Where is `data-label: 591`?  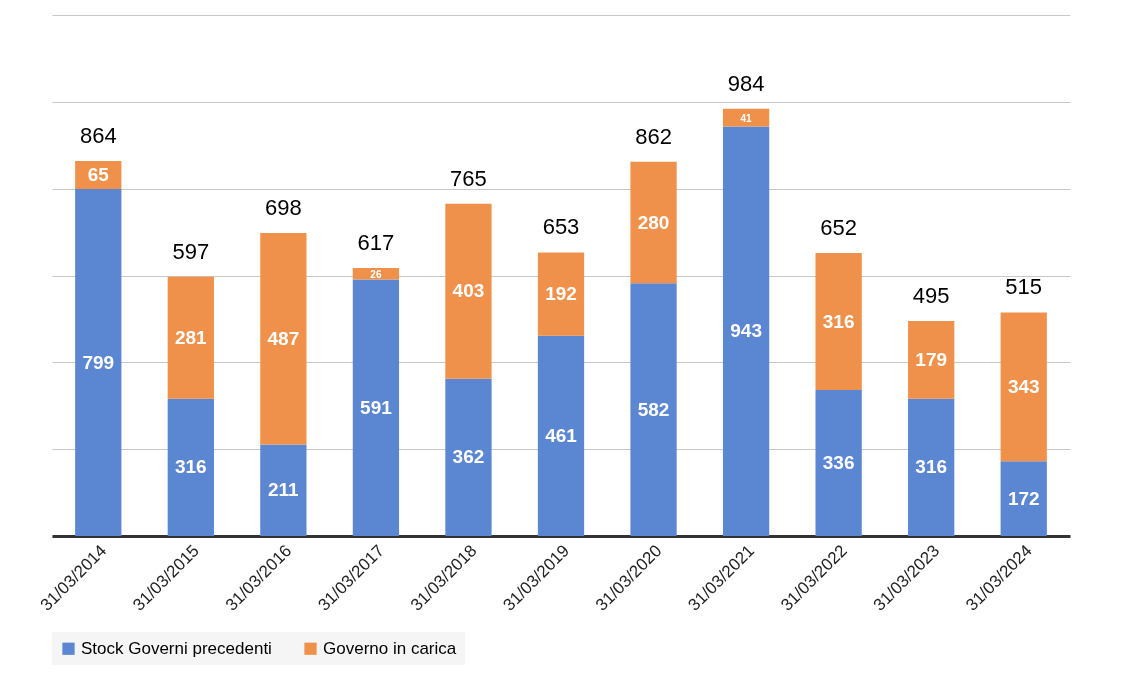
data-label: 591 is located at coordinates (376, 407).